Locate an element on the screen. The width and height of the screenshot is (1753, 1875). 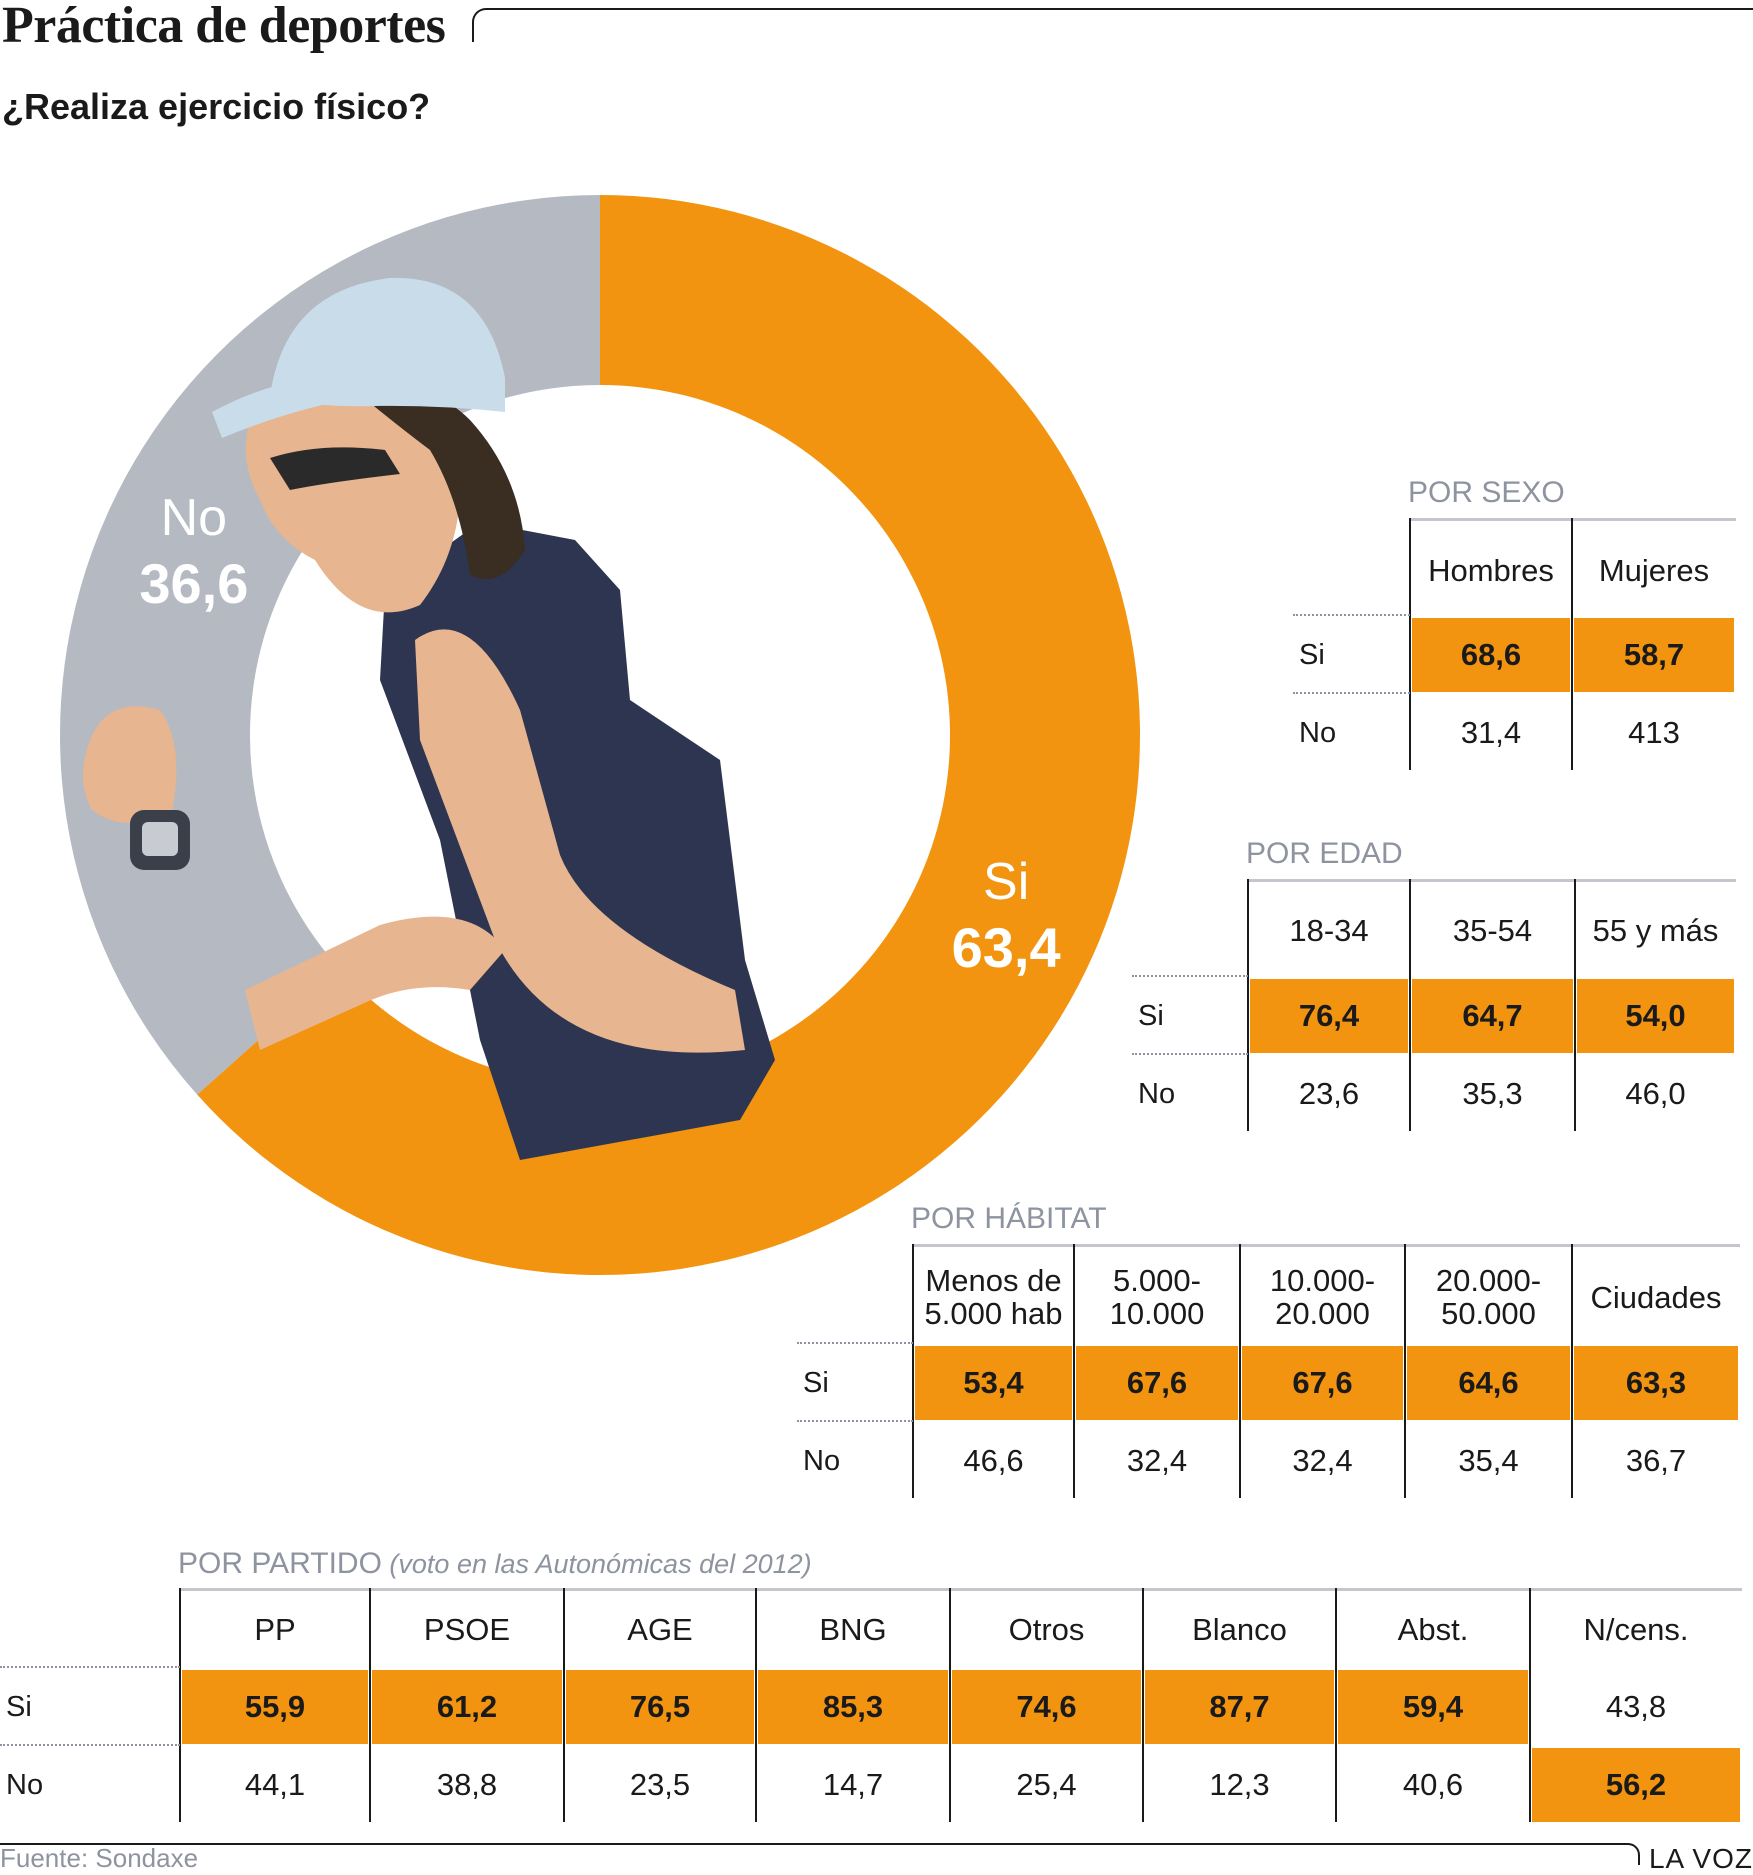
table-cell: 38,8 is located at coordinates (467, 1784).